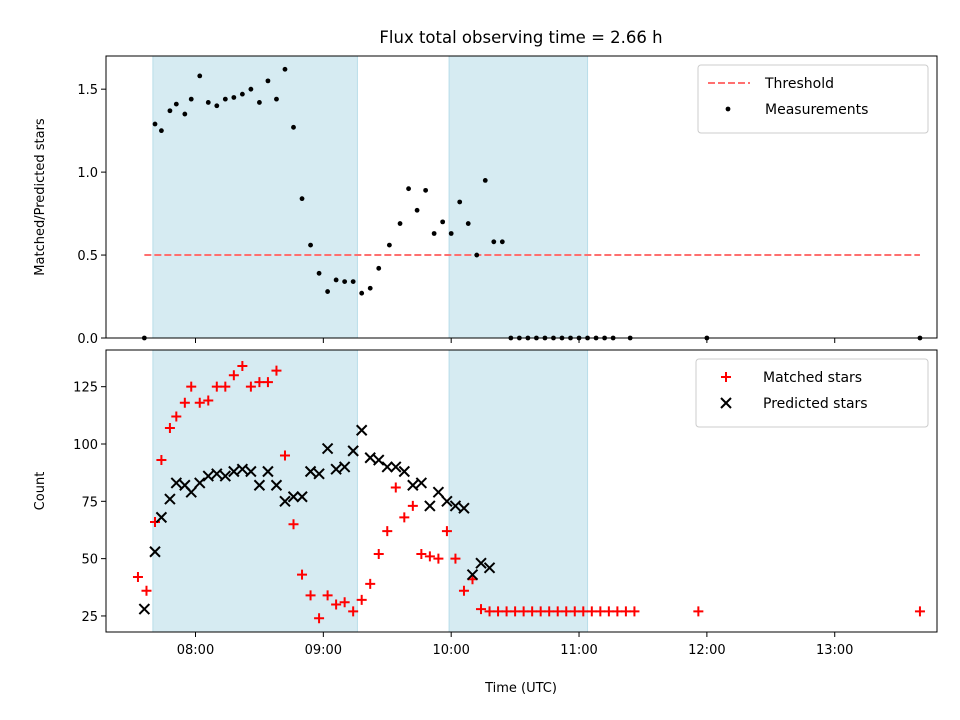  I want to click on y-tick-label: 50, so click(89, 560).